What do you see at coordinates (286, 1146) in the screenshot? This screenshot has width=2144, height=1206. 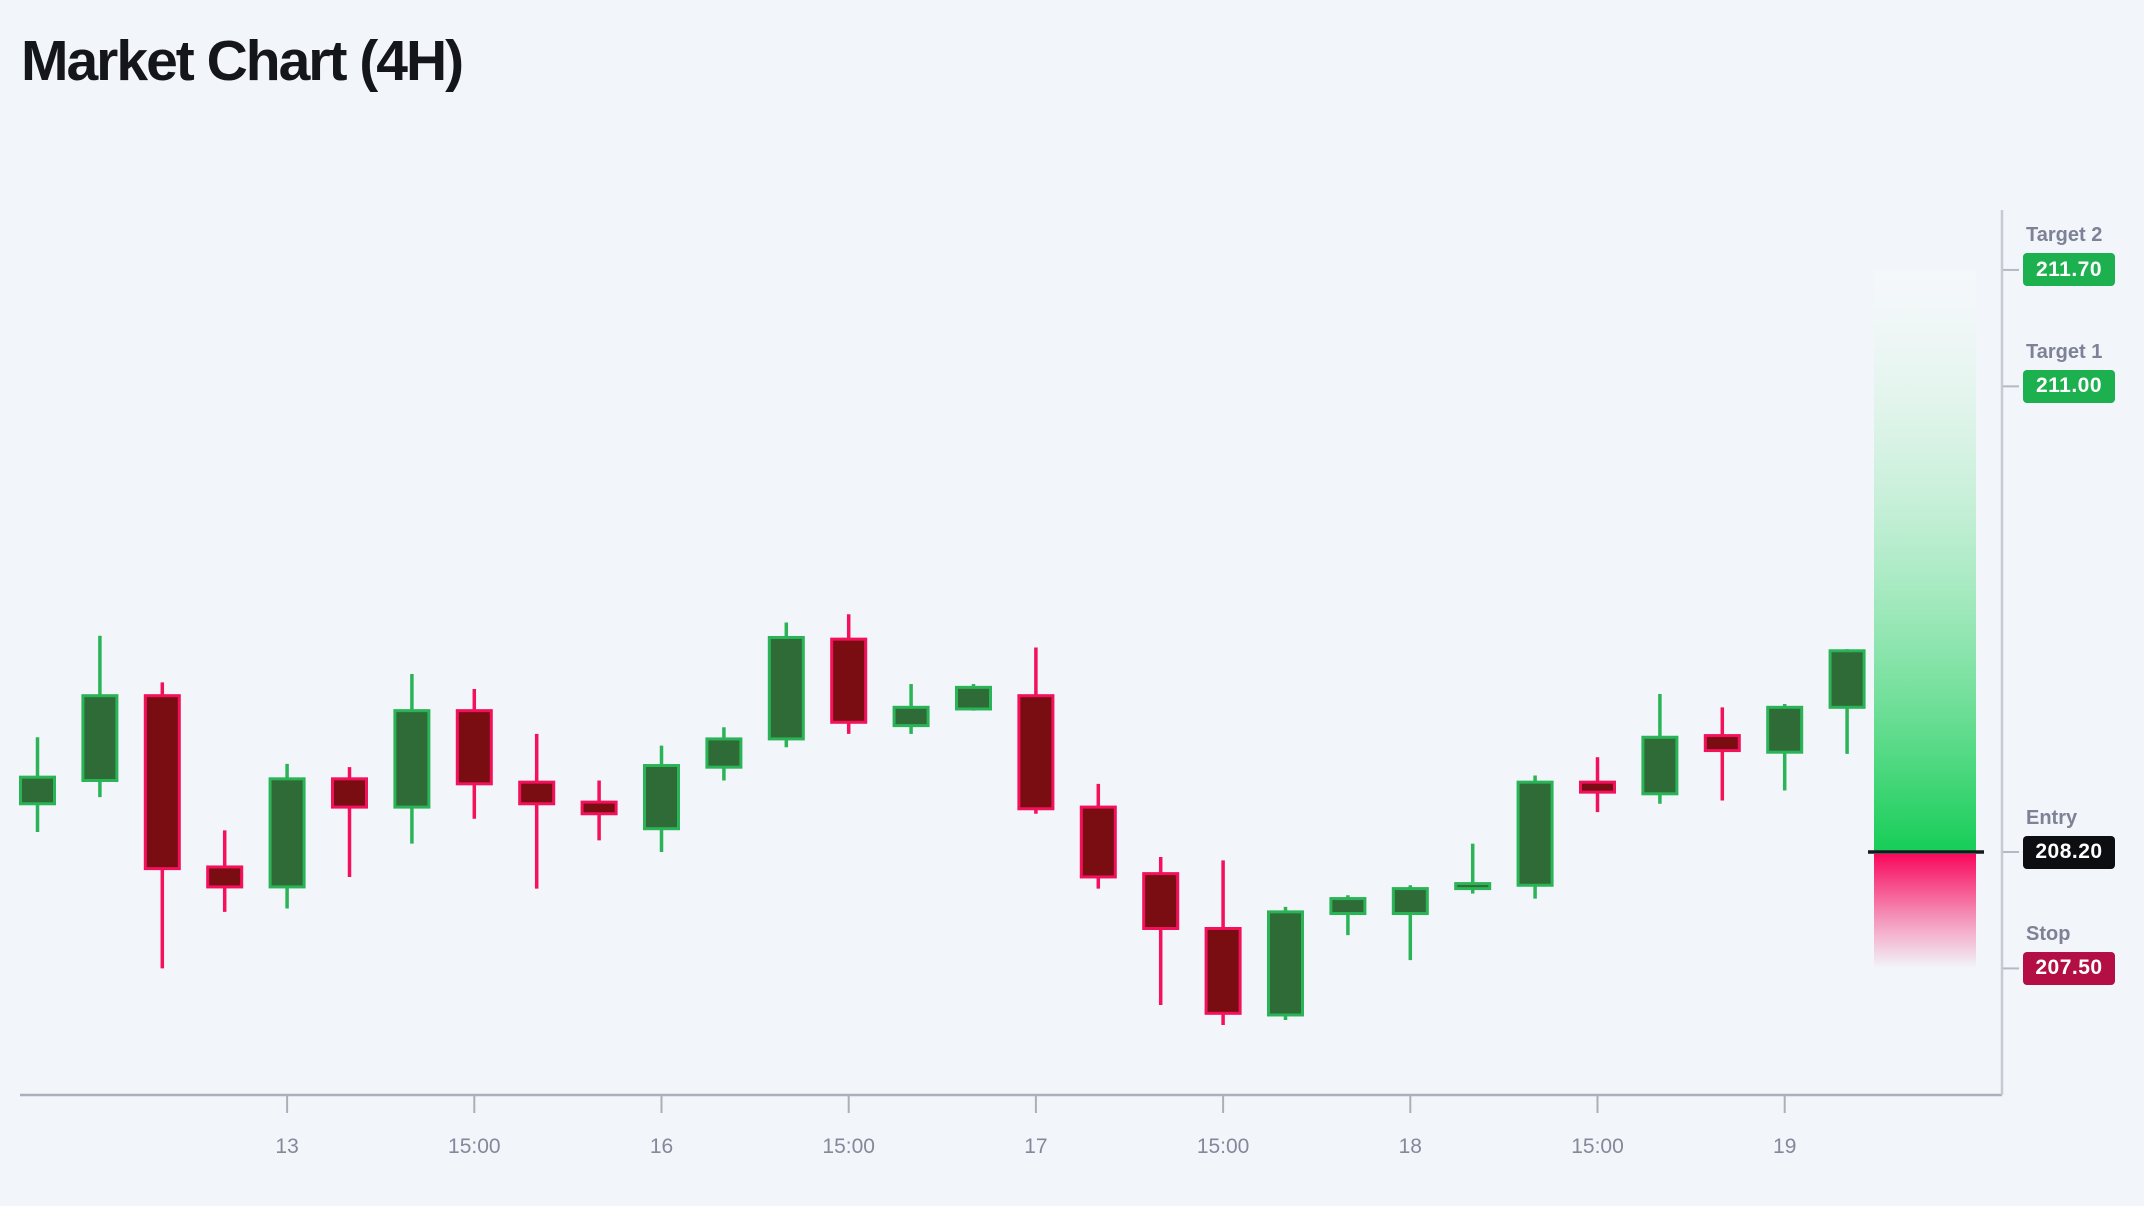 I see `x-axis-label: 13` at bounding box center [286, 1146].